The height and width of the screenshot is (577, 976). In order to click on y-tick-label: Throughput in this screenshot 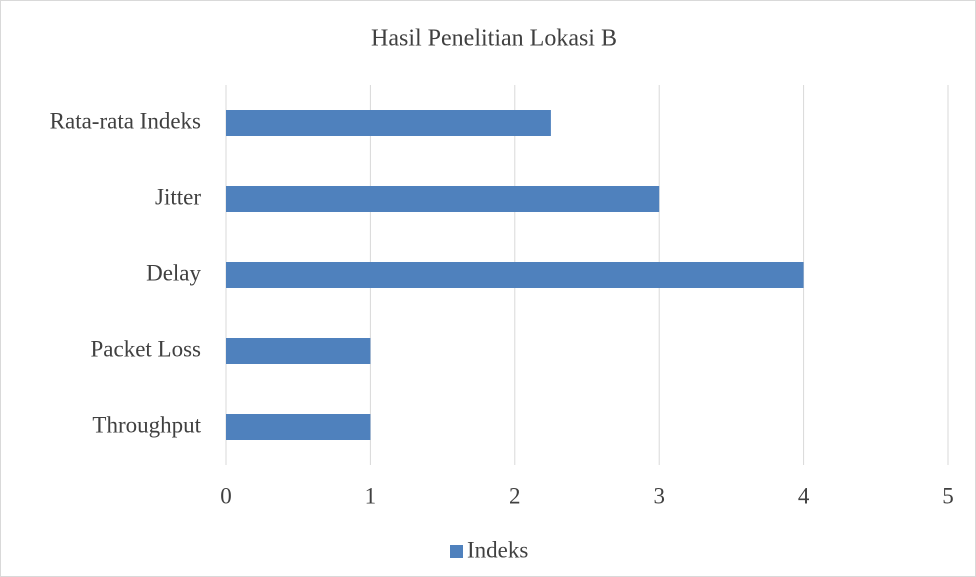, I will do `click(146, 424)`.